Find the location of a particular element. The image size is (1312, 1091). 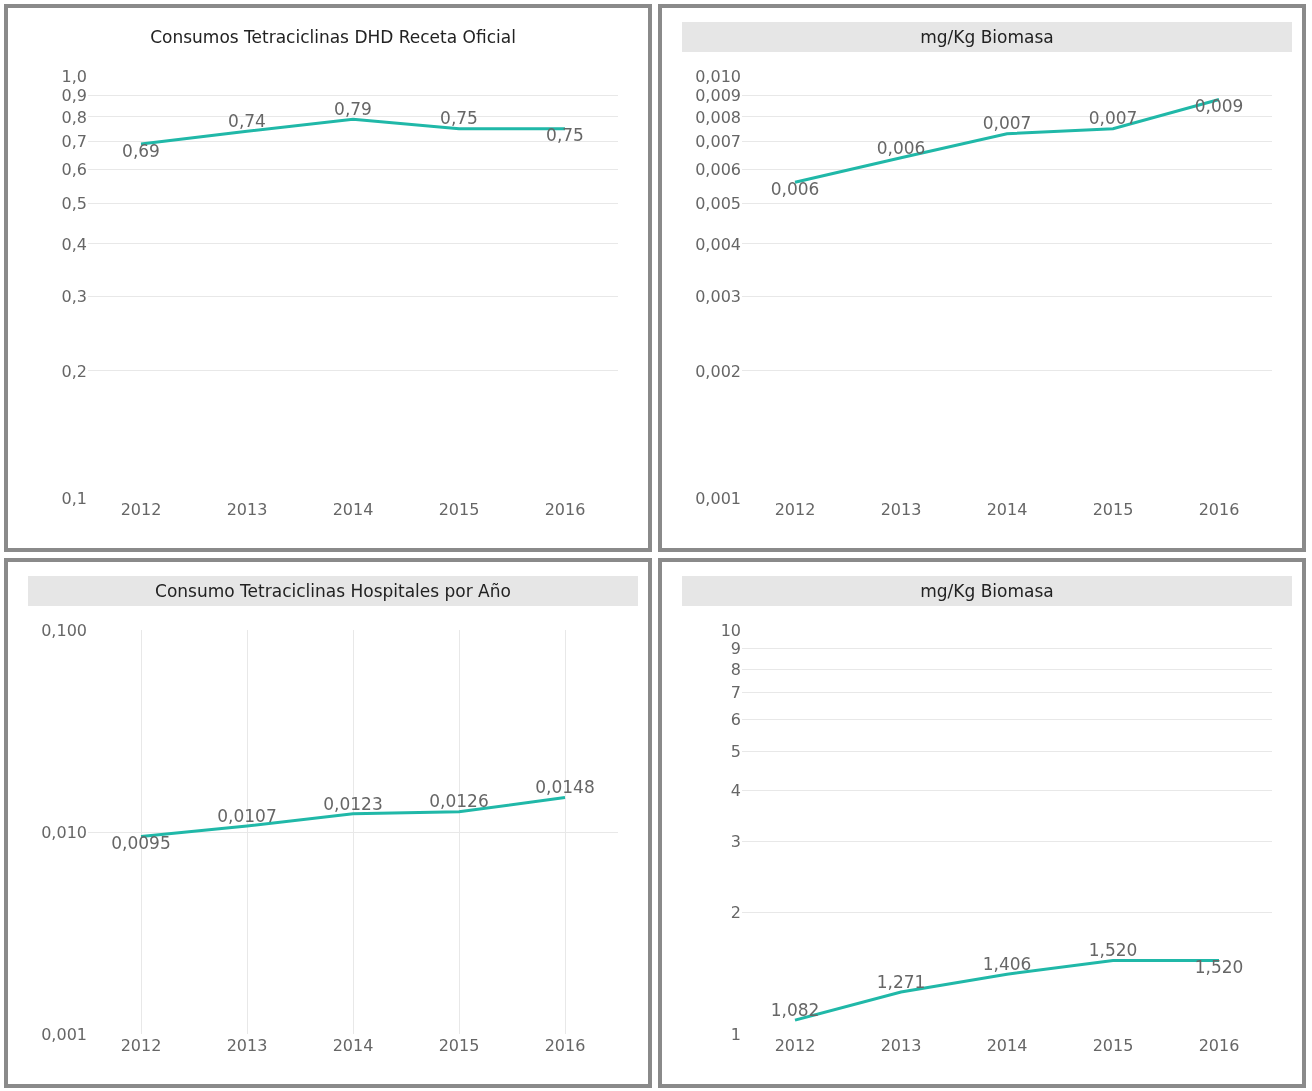

y-tick-label: 1,0 is located at coordinates (74, 76).